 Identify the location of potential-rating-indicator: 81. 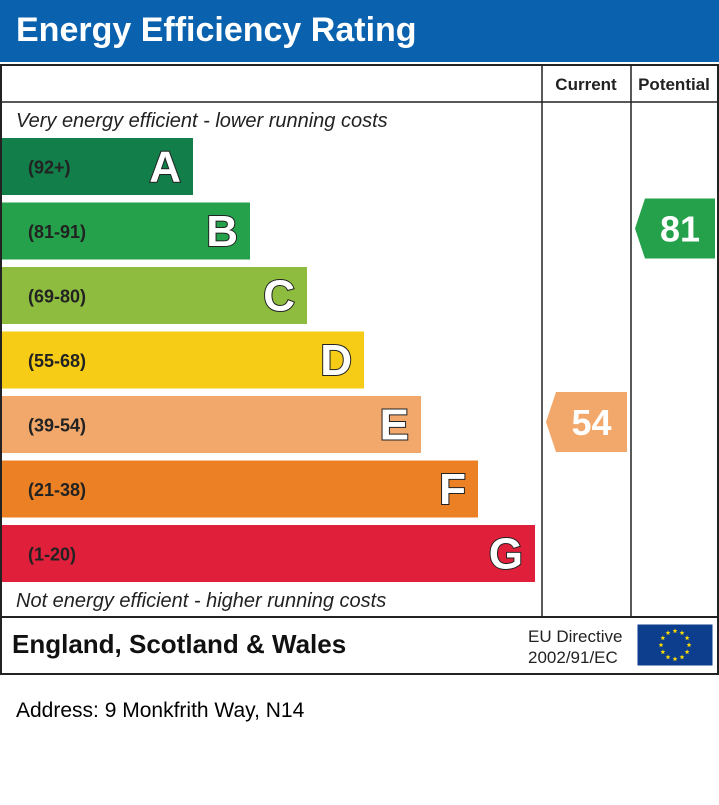
(675, 228).